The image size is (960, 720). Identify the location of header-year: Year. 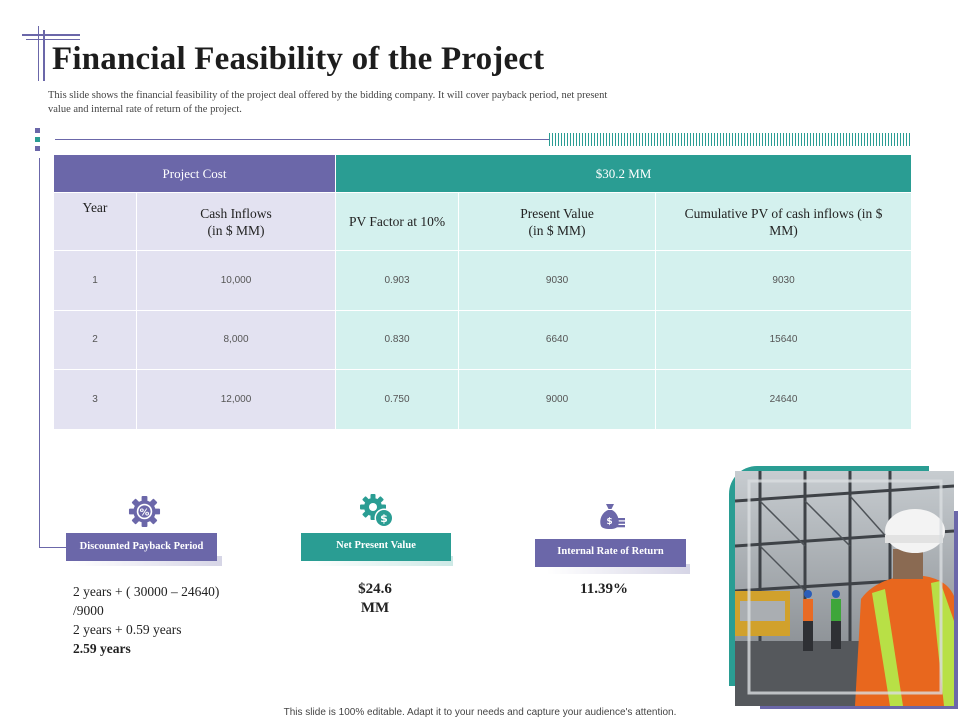
(95, 221).